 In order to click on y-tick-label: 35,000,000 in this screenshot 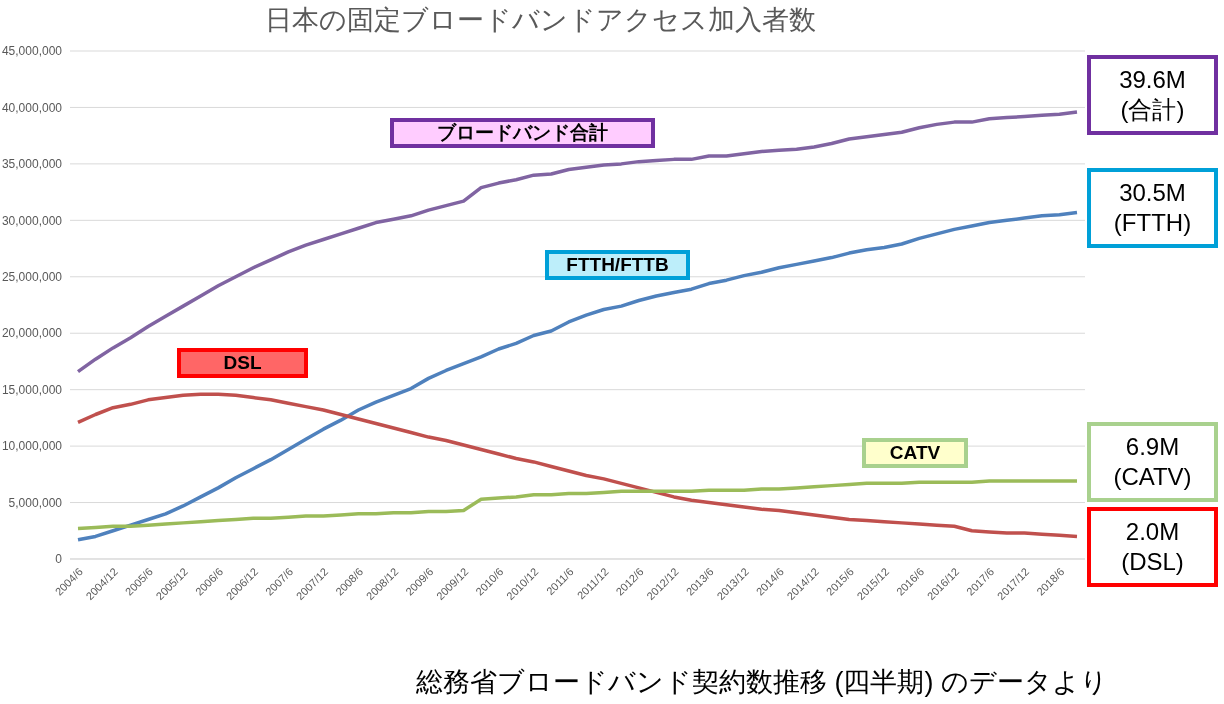, I will do `click(32, 164)`.